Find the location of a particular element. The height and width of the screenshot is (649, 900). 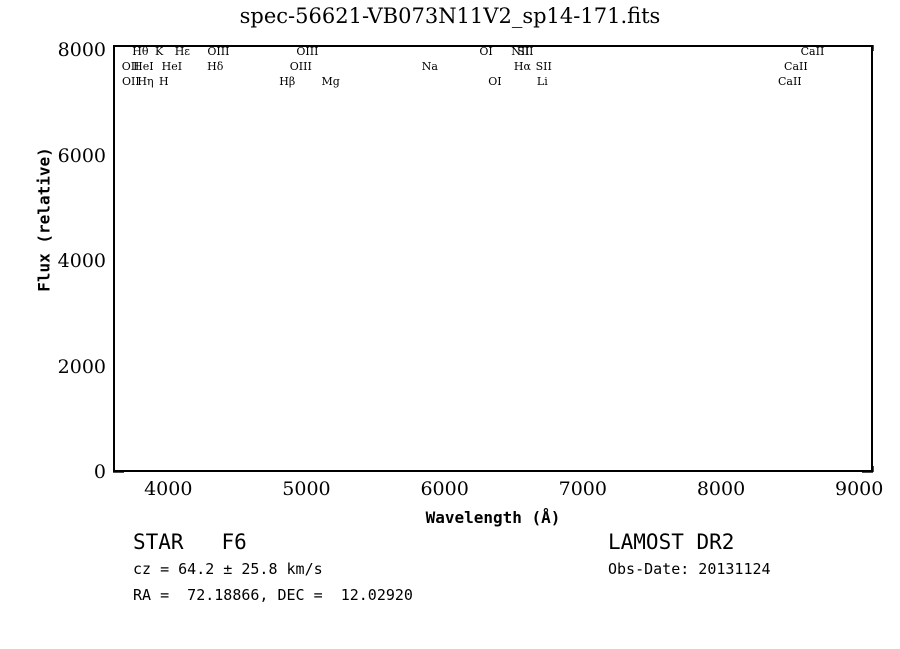

line-marker-label: H is located at coordinates (164, 81).